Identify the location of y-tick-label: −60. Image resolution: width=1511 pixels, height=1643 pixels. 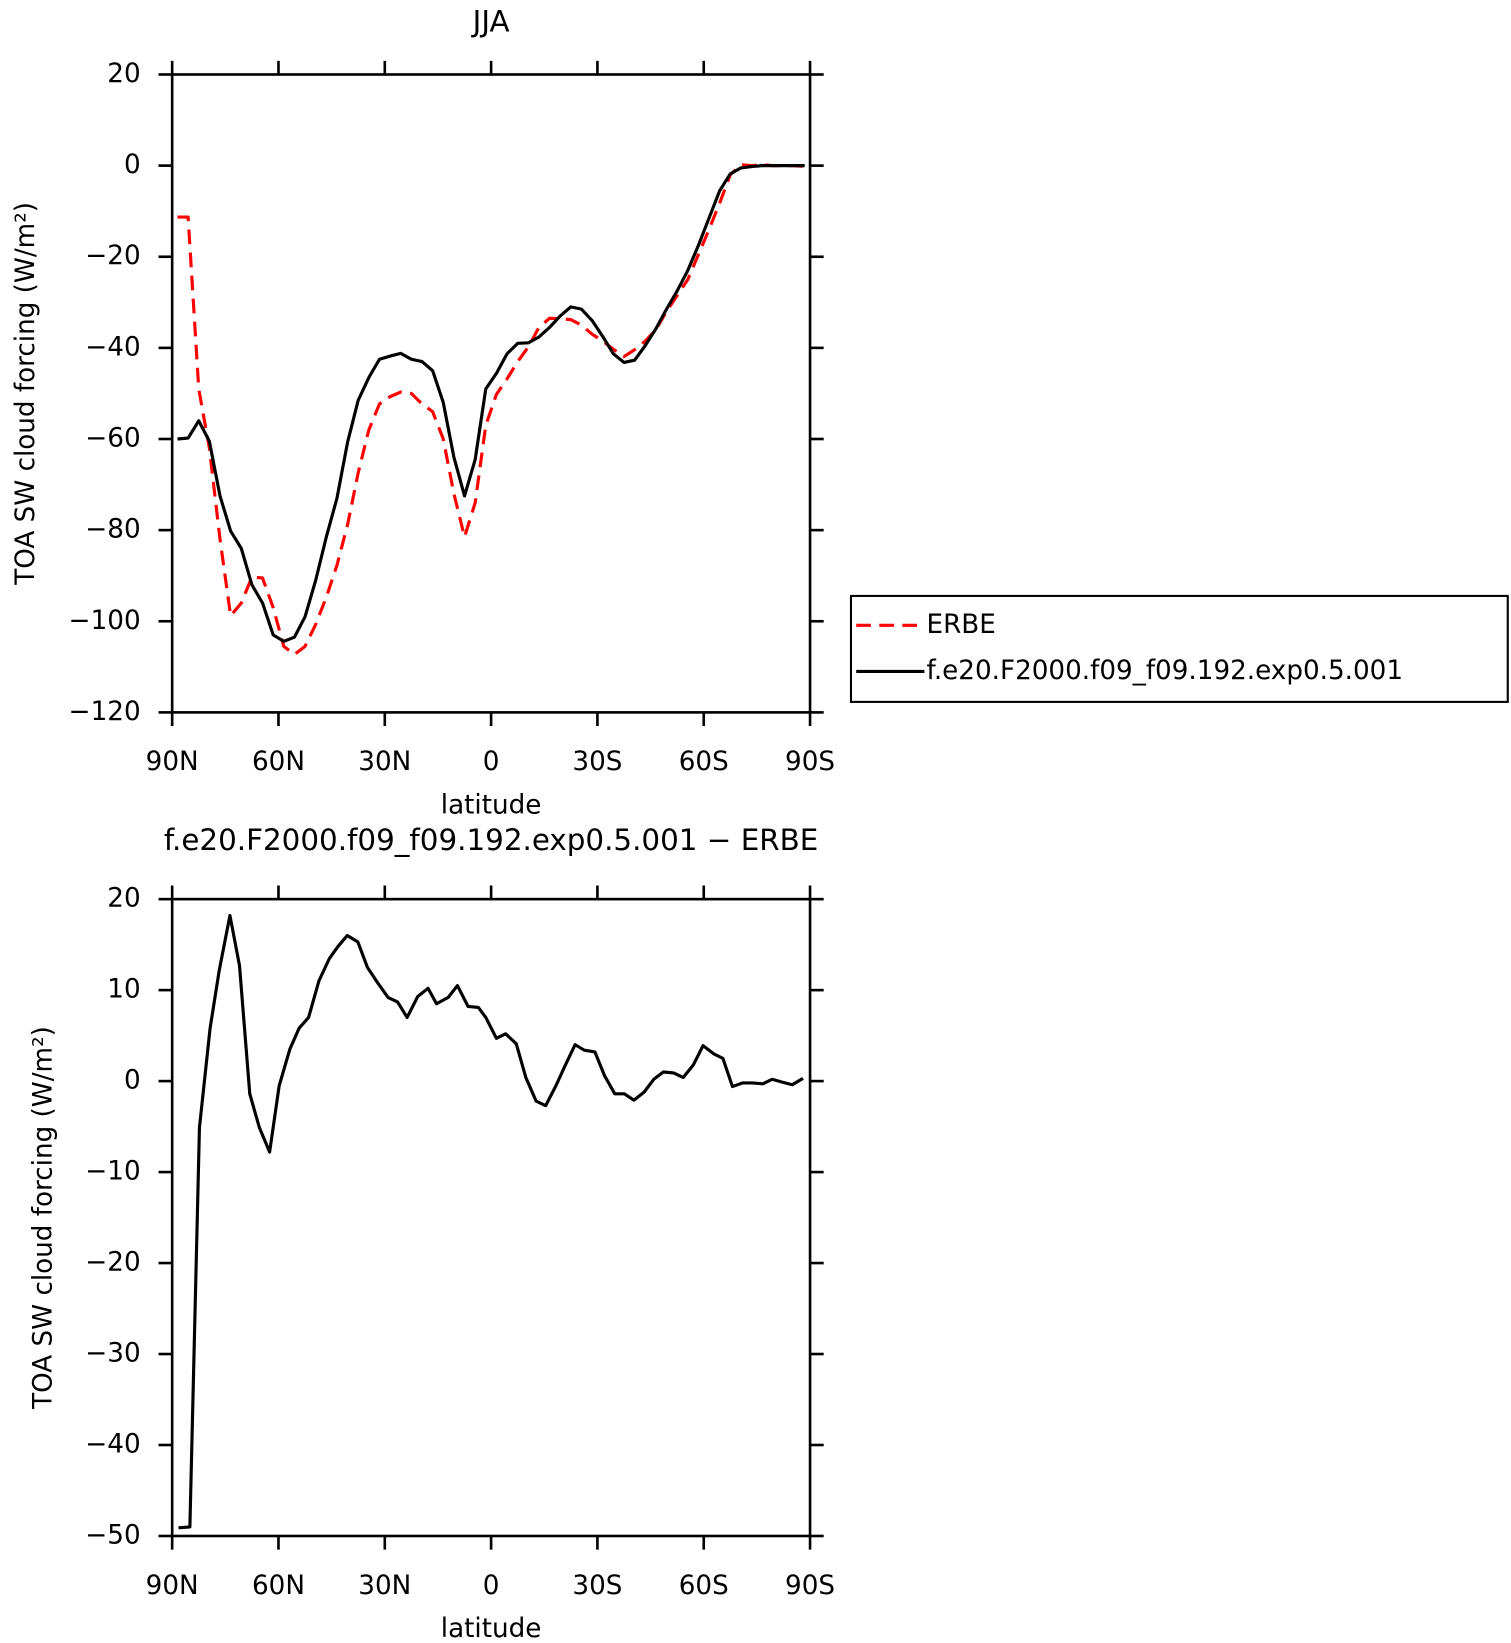
(112, 439).